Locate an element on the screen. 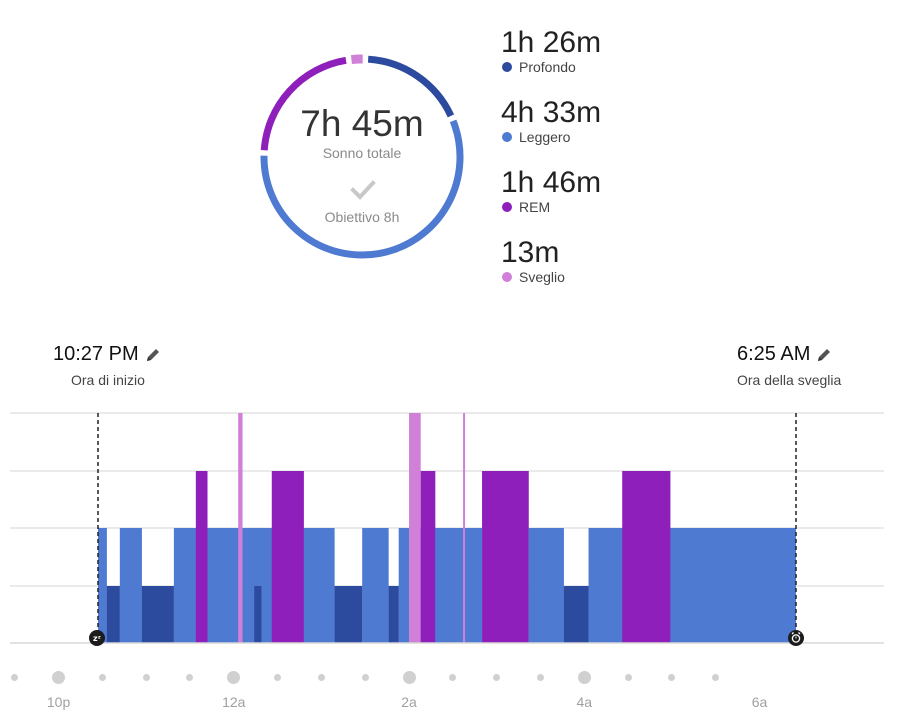  sleep-start-icon: zᶻ is located at coordinates (97, 638).